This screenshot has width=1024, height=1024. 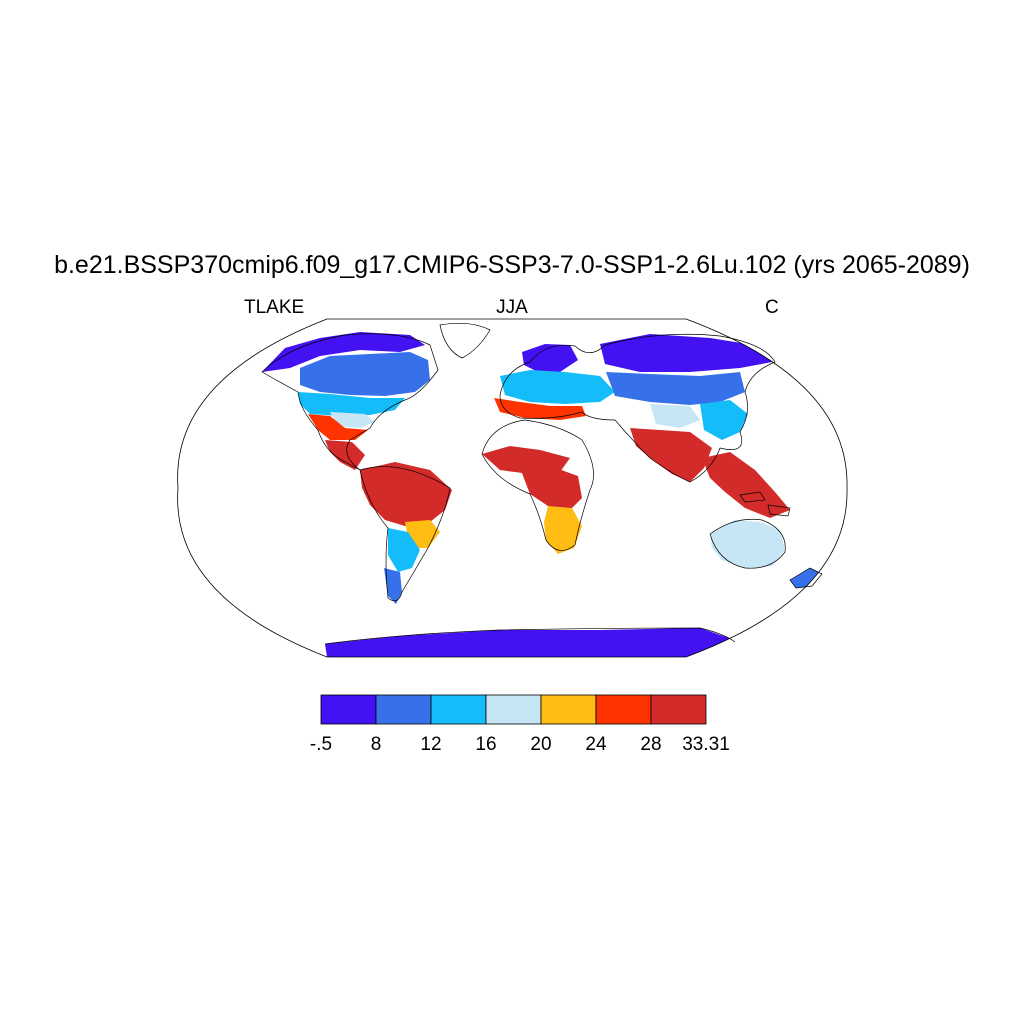 What do you see at coordinates (746, 485) in the screenshot?
I see `region-southeast-asia` at bounding box center [746, 485].